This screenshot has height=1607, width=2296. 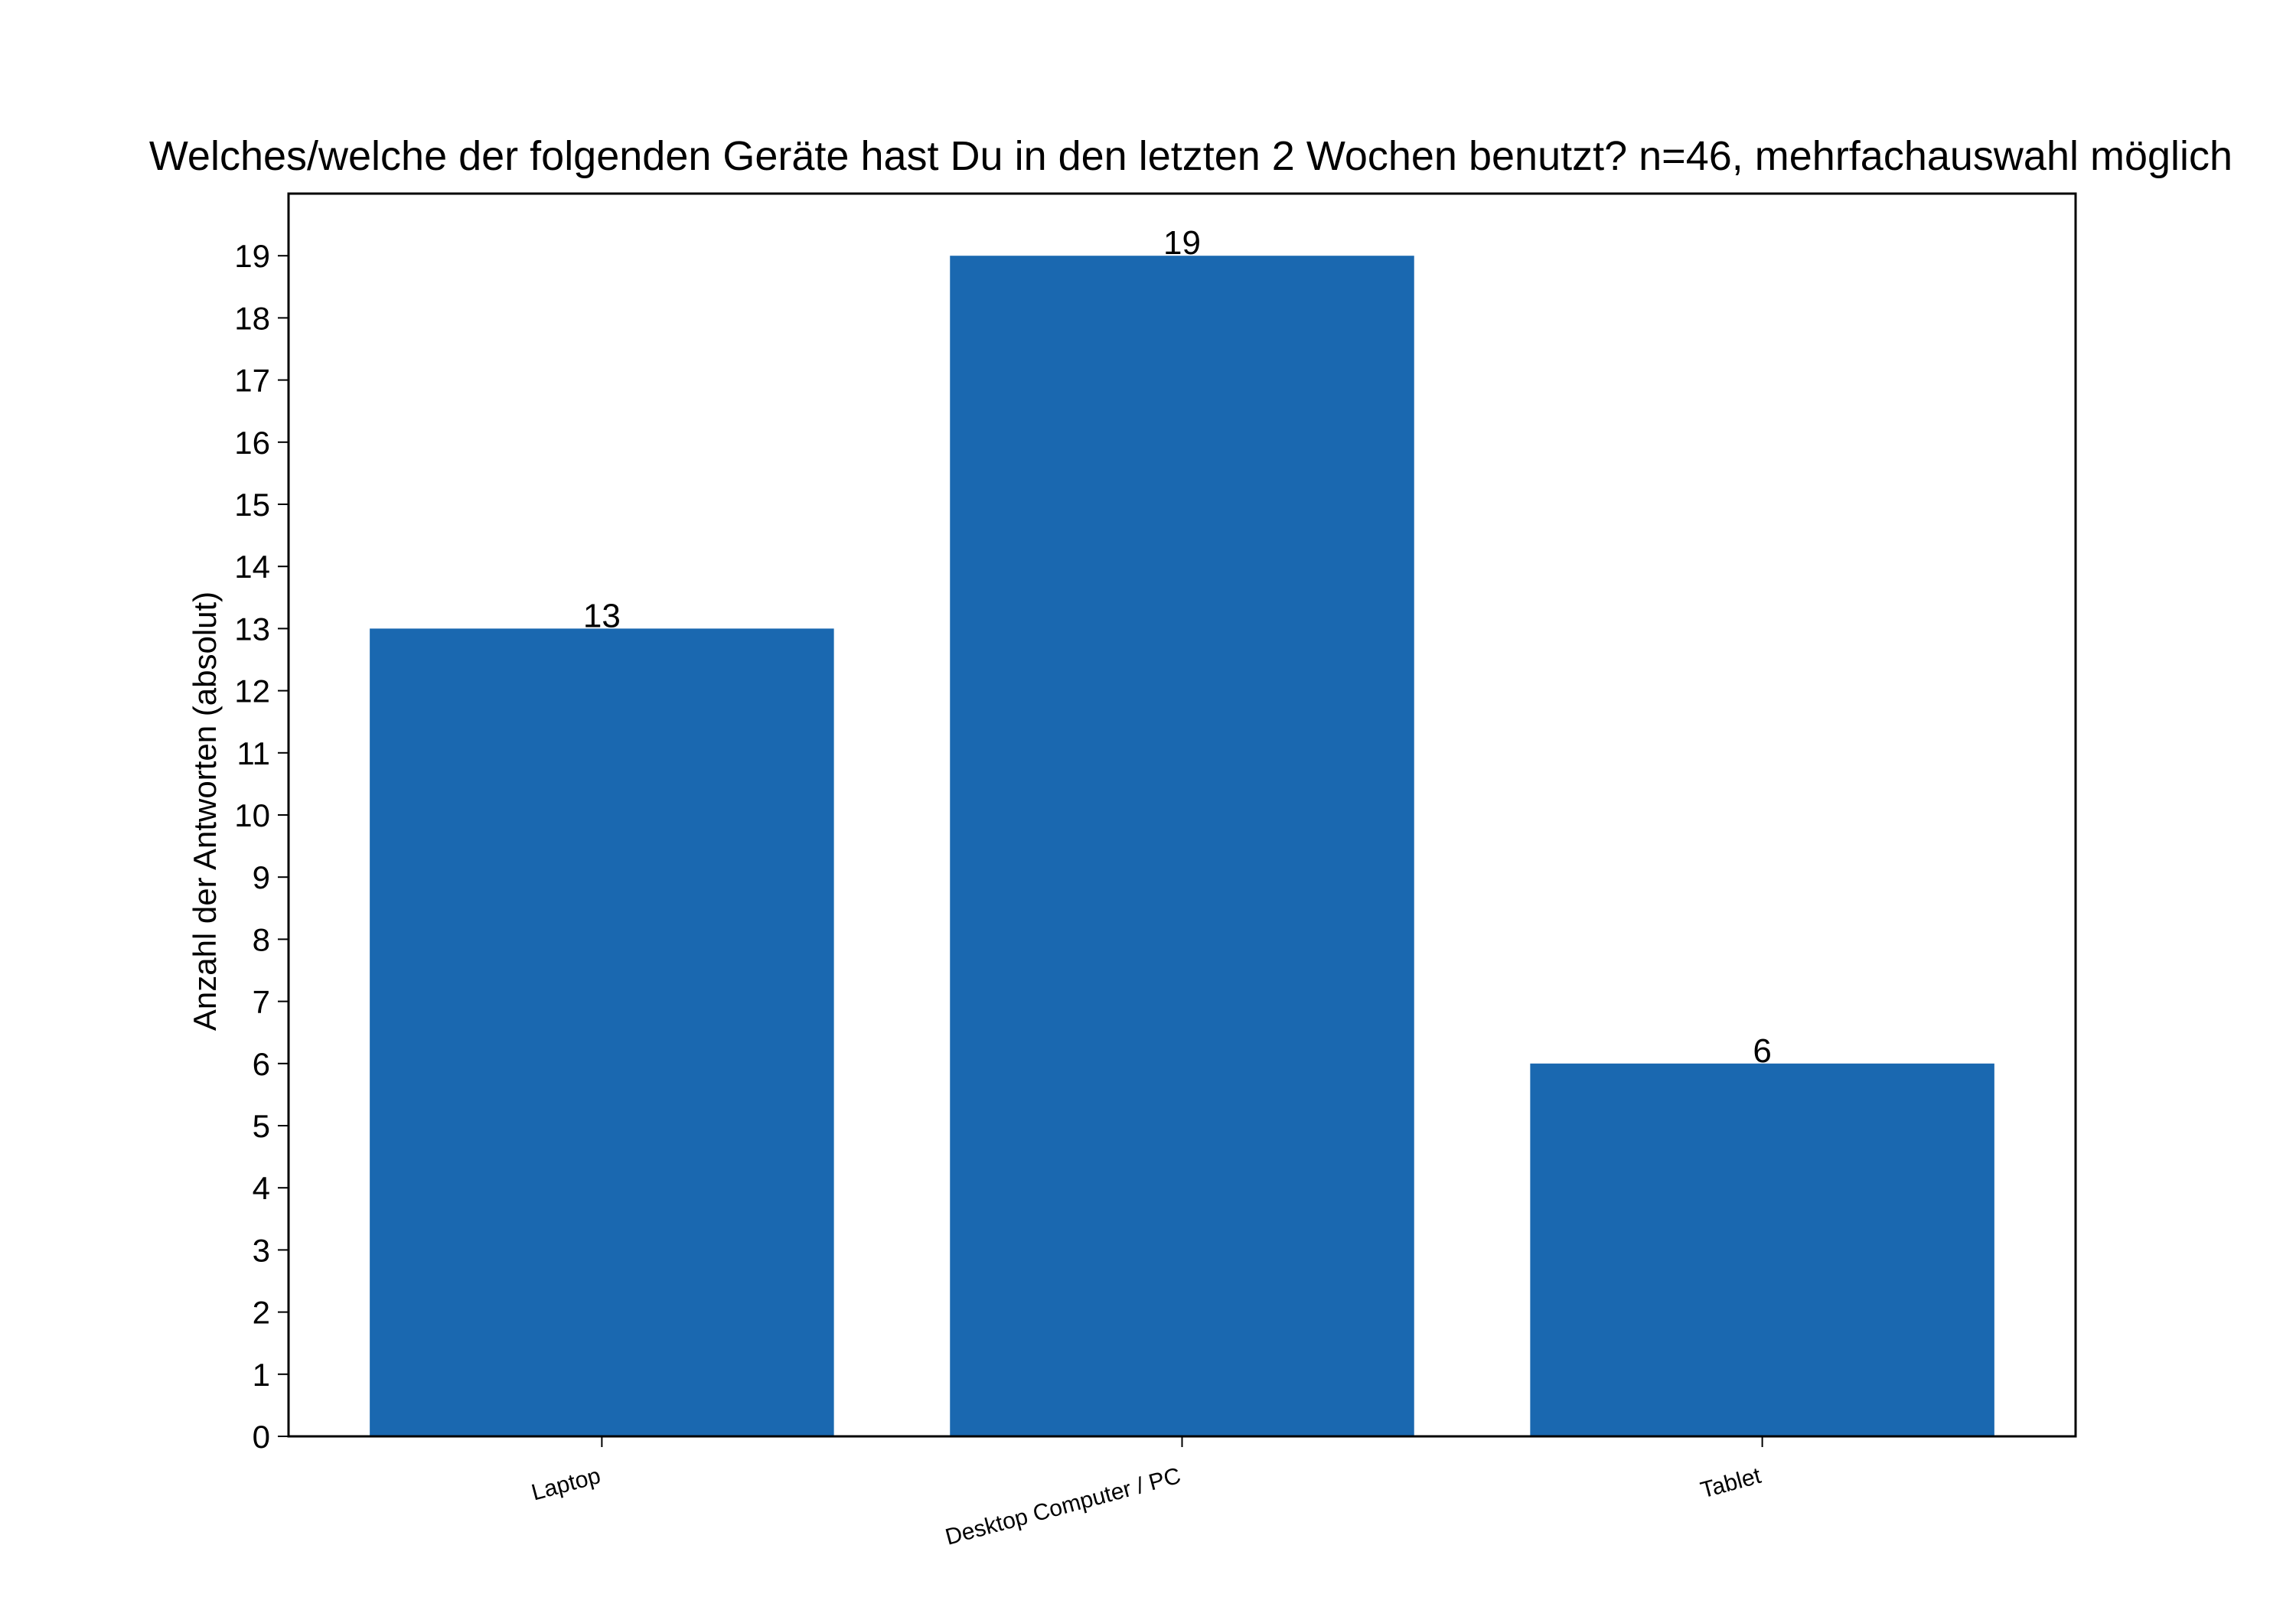 I want to click on bar-desktop-computer-pc, so click(x=1182, y=846).